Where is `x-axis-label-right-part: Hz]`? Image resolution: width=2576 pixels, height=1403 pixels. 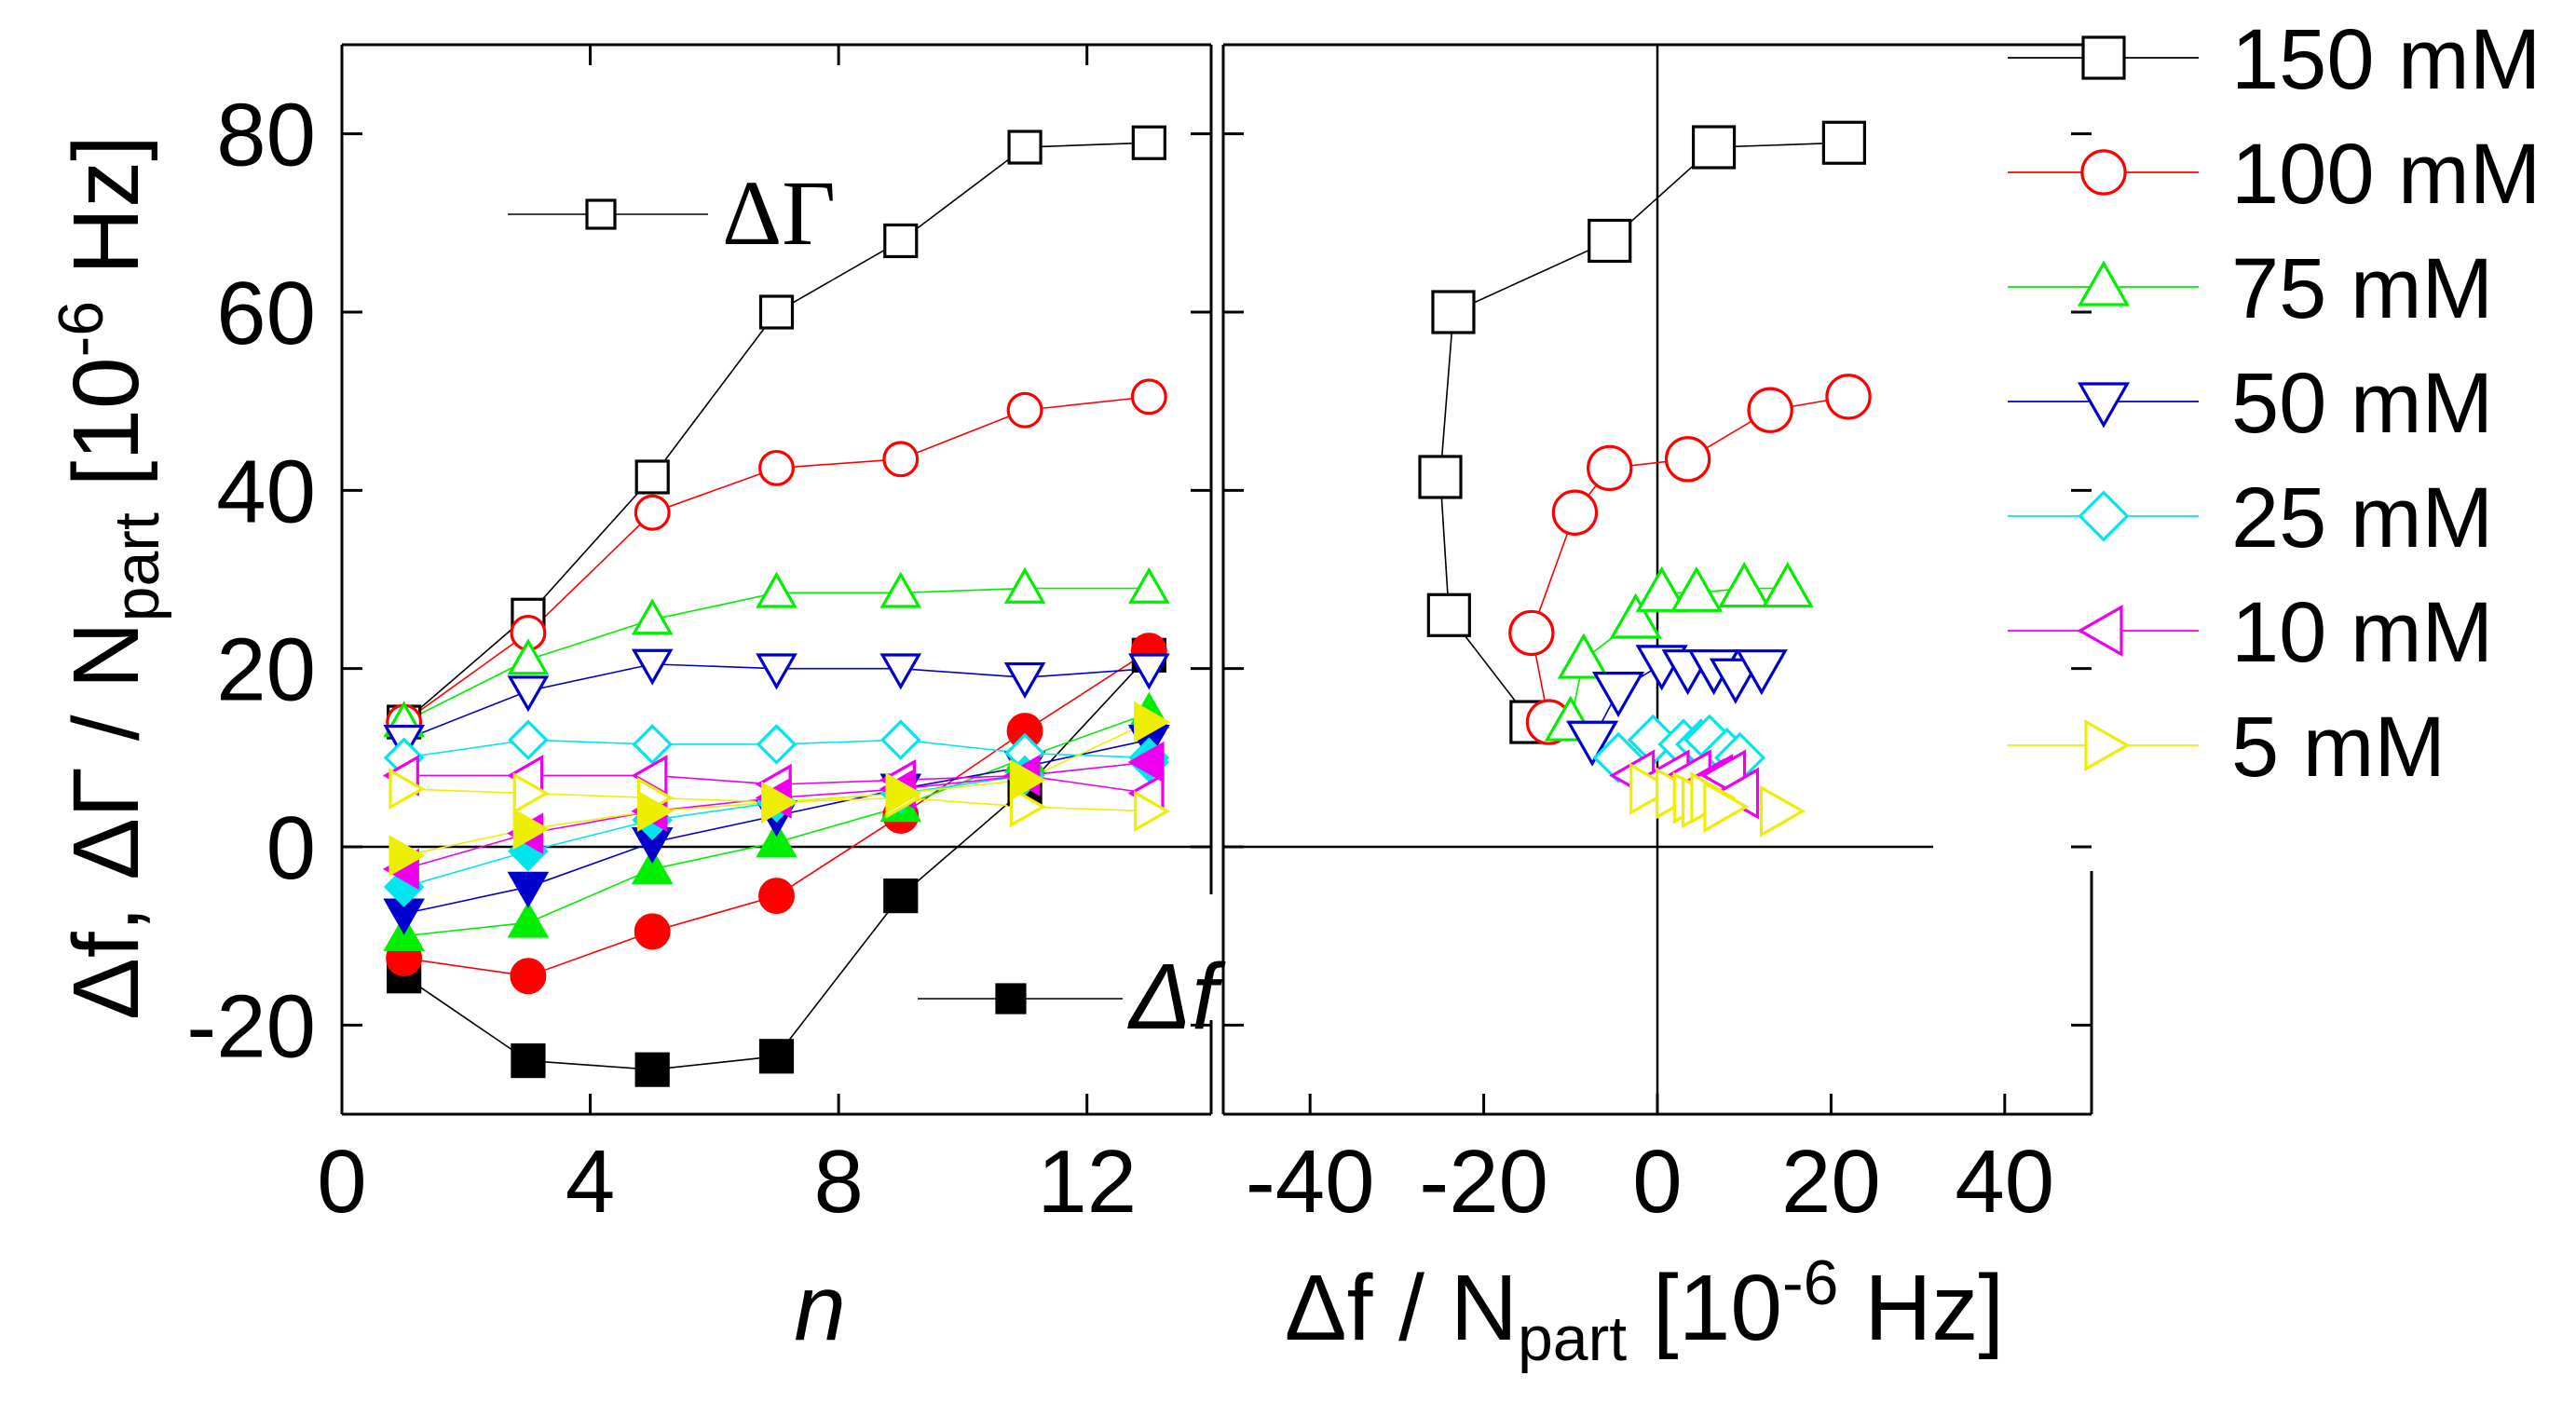
x-axis-label-right-part: Hz] is located at coordinates (1921, 1308).